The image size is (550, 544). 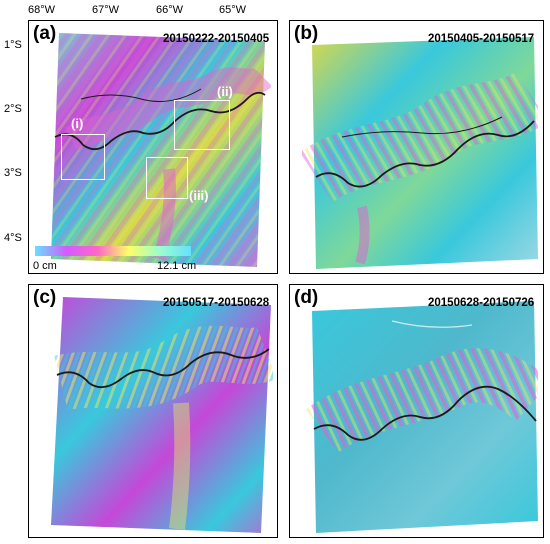 What do you see at coordinates (113, 251) in the screenshot?
I see `colorbar` at bounding box center [113, 251].